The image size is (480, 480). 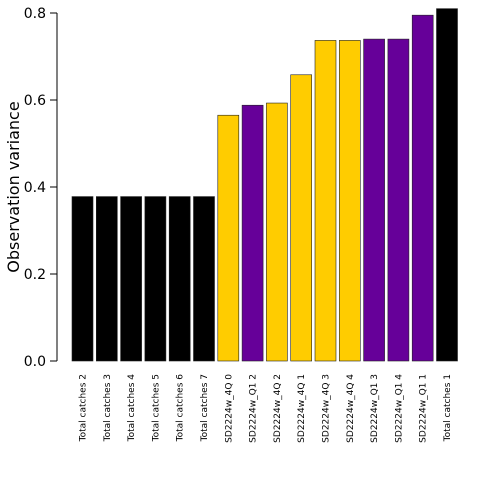 I want to click on x-tick-label: SD2224w_Q1 1, so click(x=424, y=408).